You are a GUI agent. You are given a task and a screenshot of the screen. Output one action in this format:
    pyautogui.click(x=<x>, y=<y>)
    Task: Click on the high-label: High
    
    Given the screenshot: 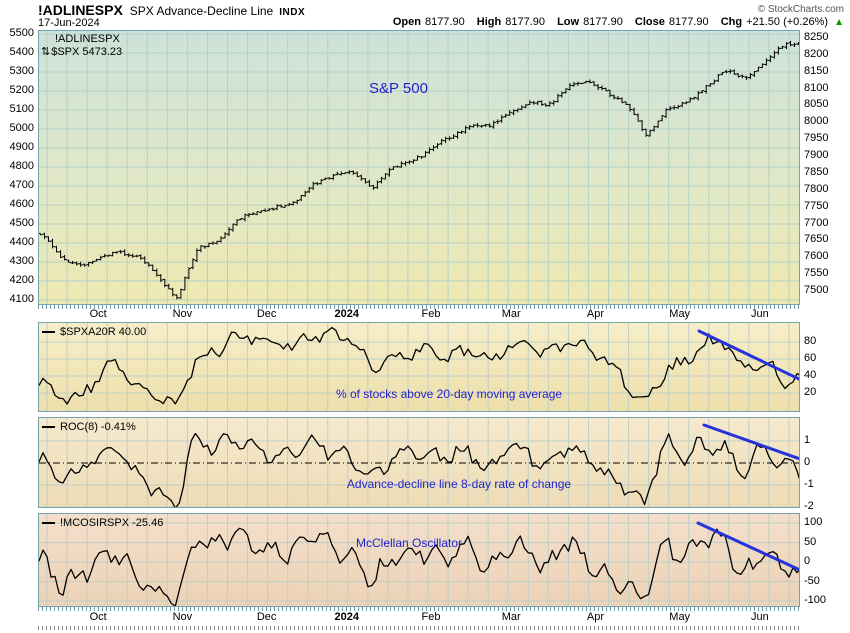 What is the action you would take?
    pyautogui.click(x=489, y=22)
    